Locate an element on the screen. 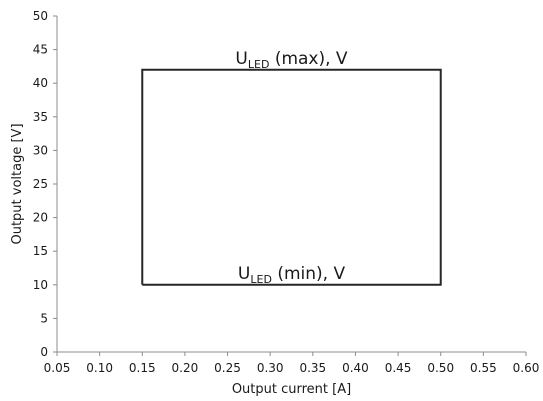 The image size is (543, 401). annotation-u-led-min: ULED (min), V is located at coordinates (292, 275).